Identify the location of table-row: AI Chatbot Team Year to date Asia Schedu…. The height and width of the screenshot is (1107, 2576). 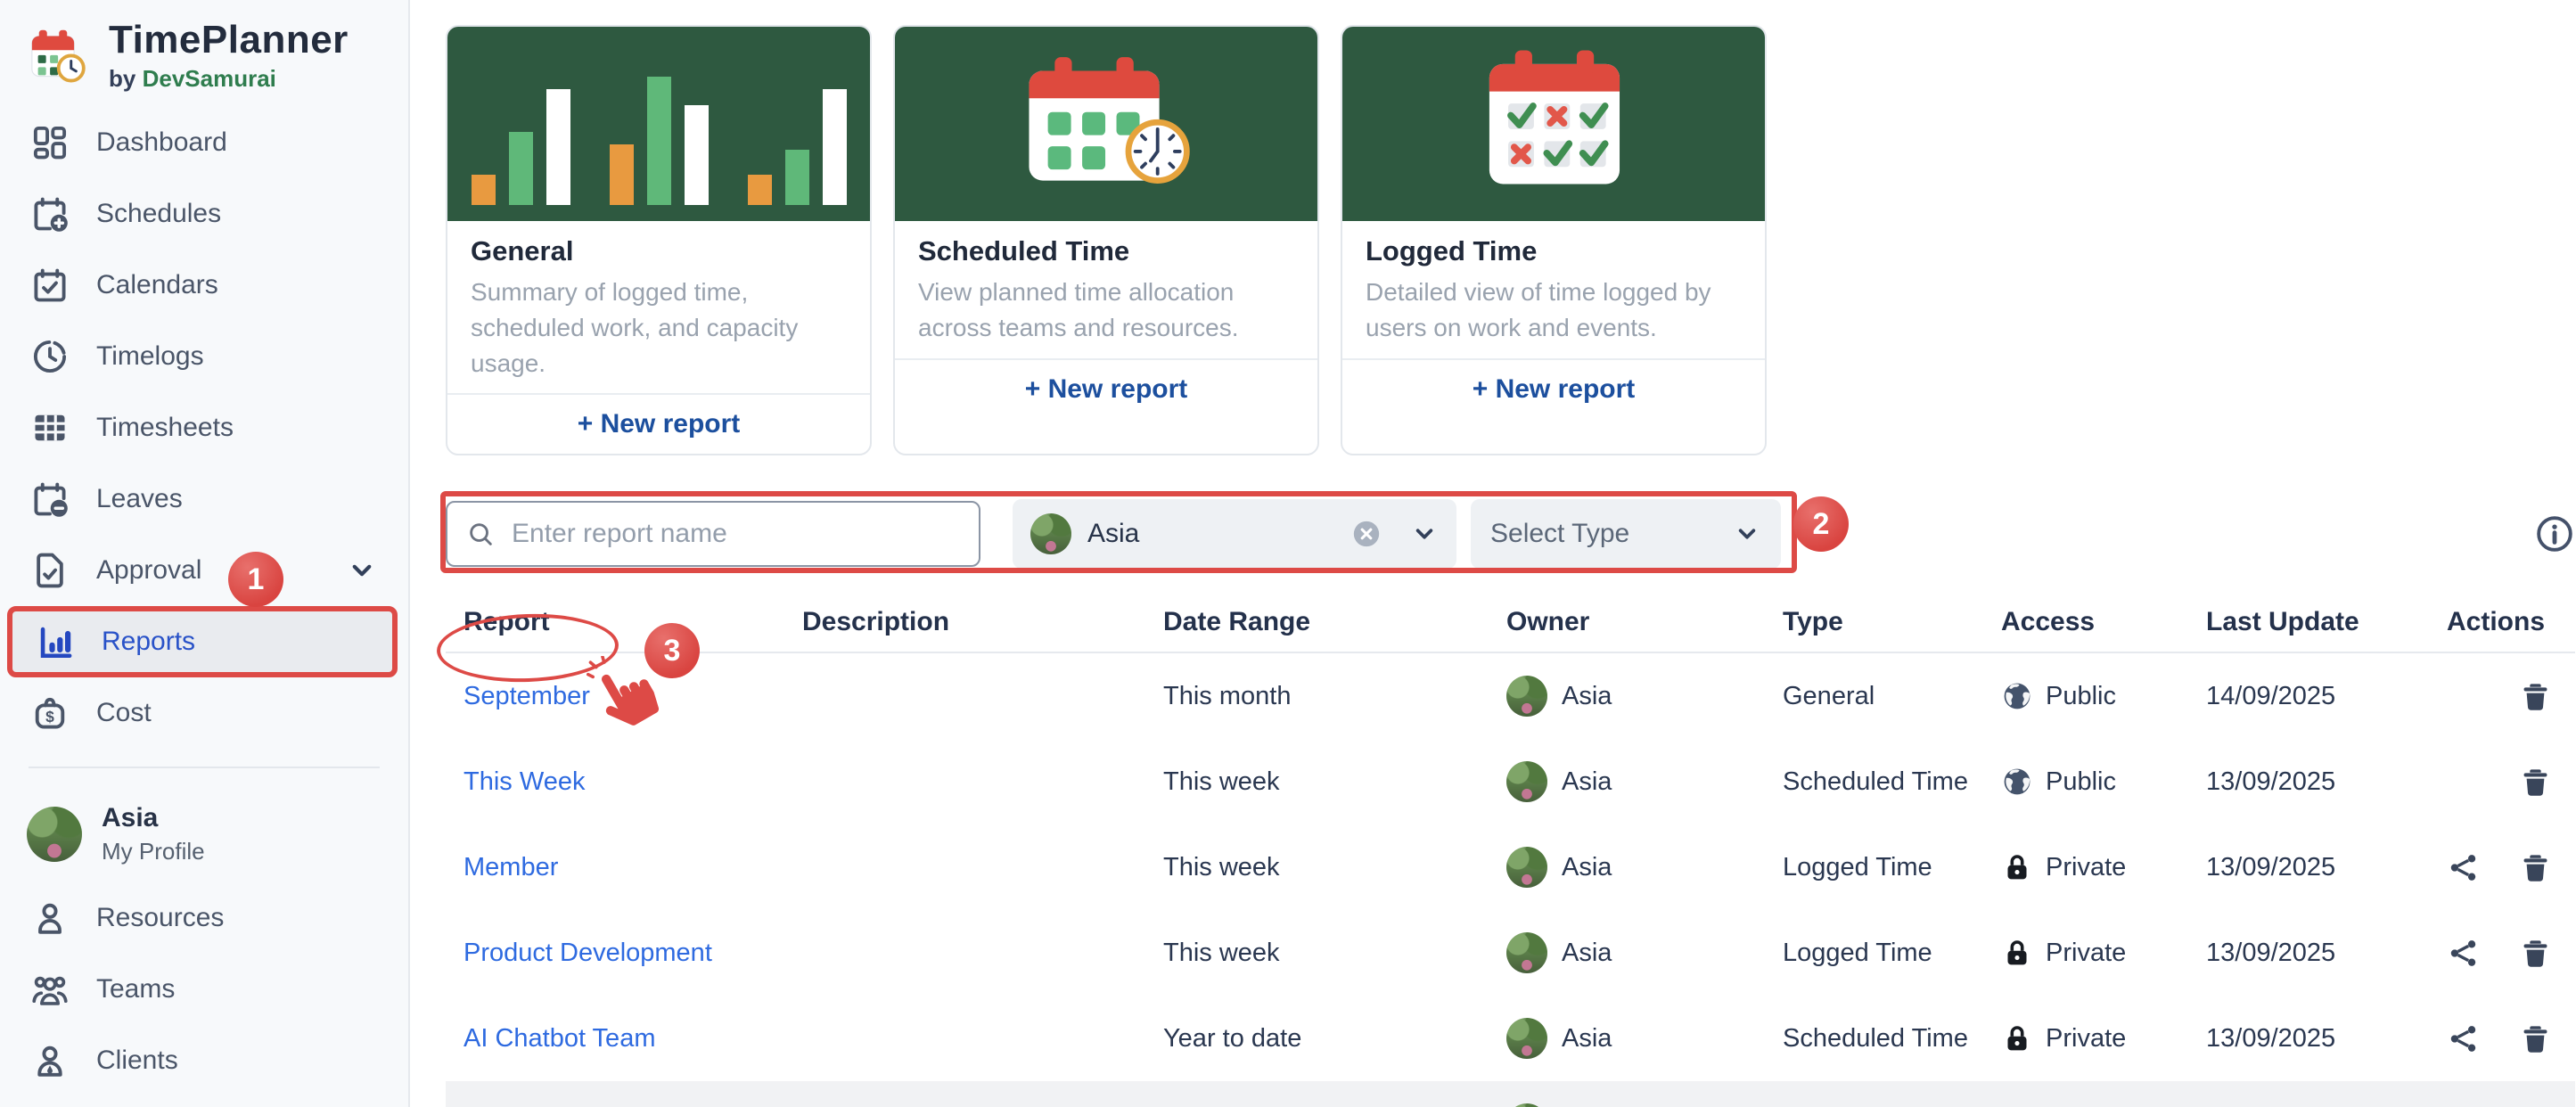
(1511, 1038).